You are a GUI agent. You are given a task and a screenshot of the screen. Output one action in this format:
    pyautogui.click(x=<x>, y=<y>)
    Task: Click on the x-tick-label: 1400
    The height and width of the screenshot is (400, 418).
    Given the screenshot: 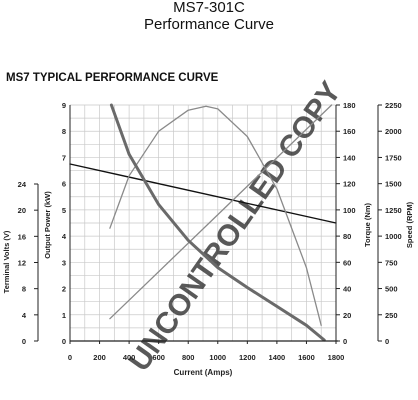 What is the action you would take?
    pyautogui.click(x=277, y=357)
    